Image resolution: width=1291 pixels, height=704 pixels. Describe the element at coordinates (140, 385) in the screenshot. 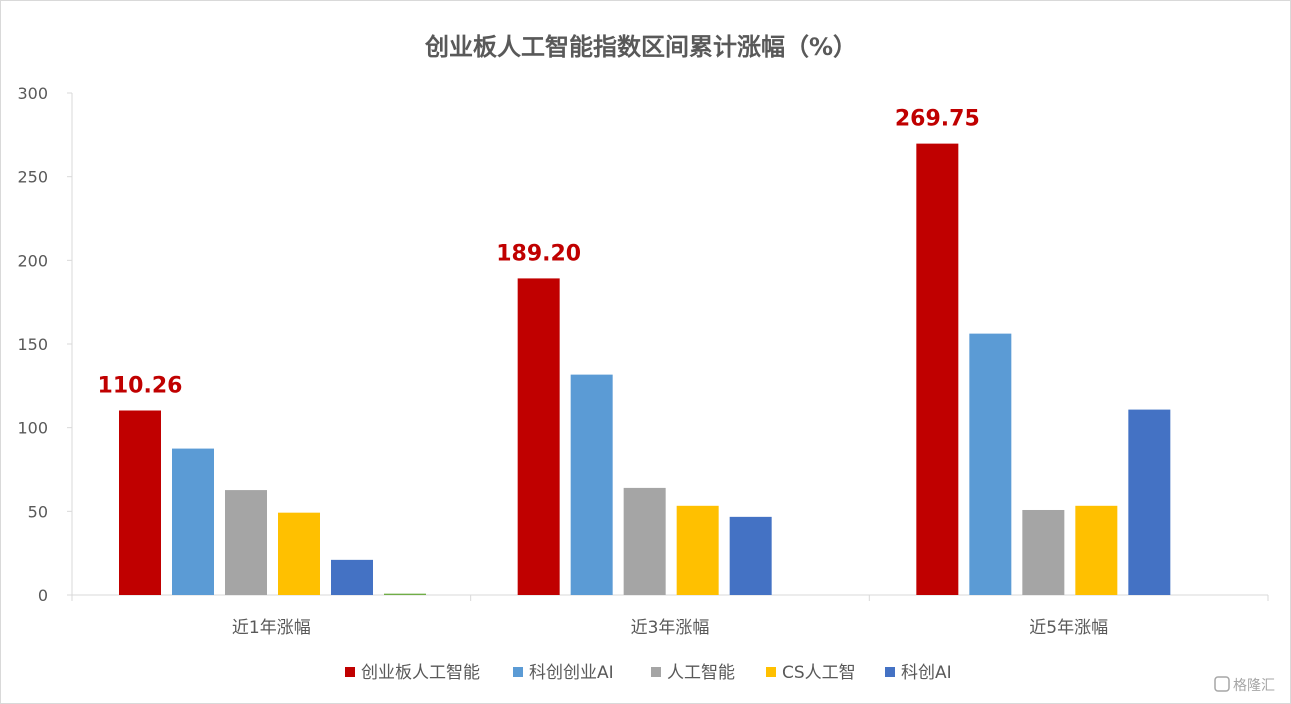

I see `data-label: 110.26` at that location.